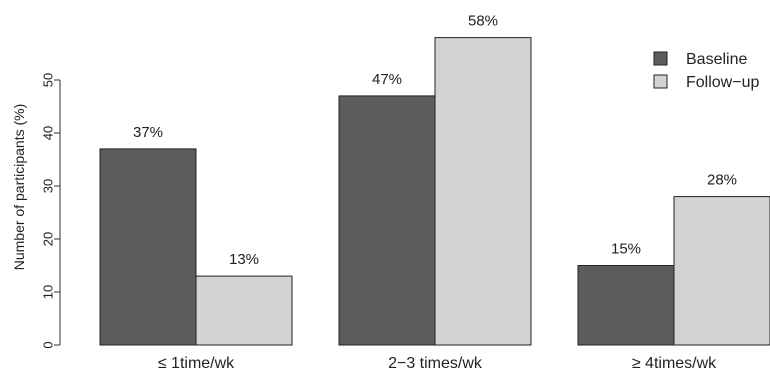 This screenshot has height=371, width=770. I want to click on y-tick-label: 40, so click(48, 133).